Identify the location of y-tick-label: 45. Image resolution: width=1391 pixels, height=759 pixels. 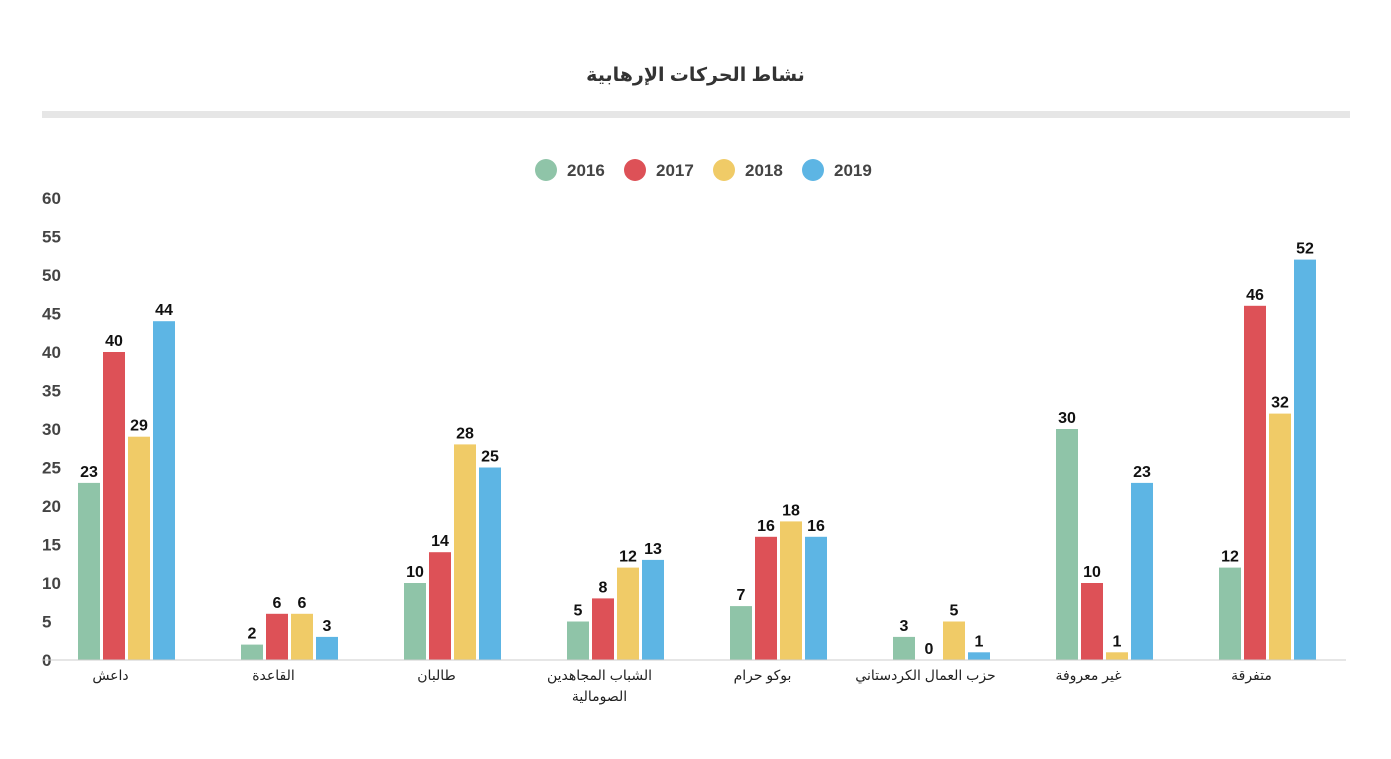
(51, 314).